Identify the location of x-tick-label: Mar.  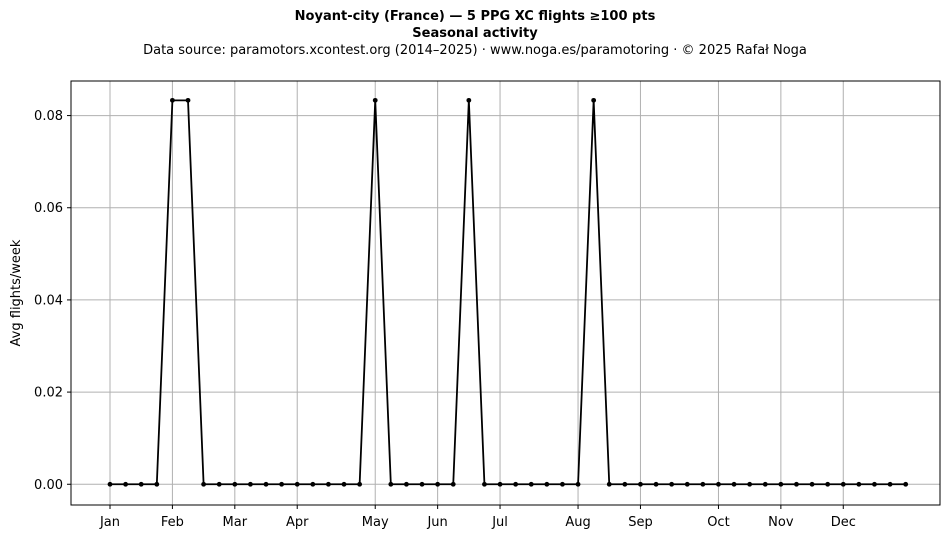
(235, 522).